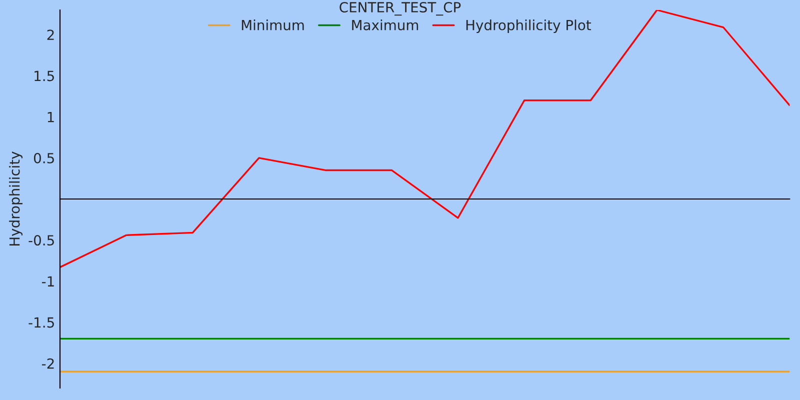 This screenshot has height=400, width=800. What do you see at coordinates (44, 76) in the screenshot?
I see `y-tick-label: 1.5` at bounding box center [44, 76].